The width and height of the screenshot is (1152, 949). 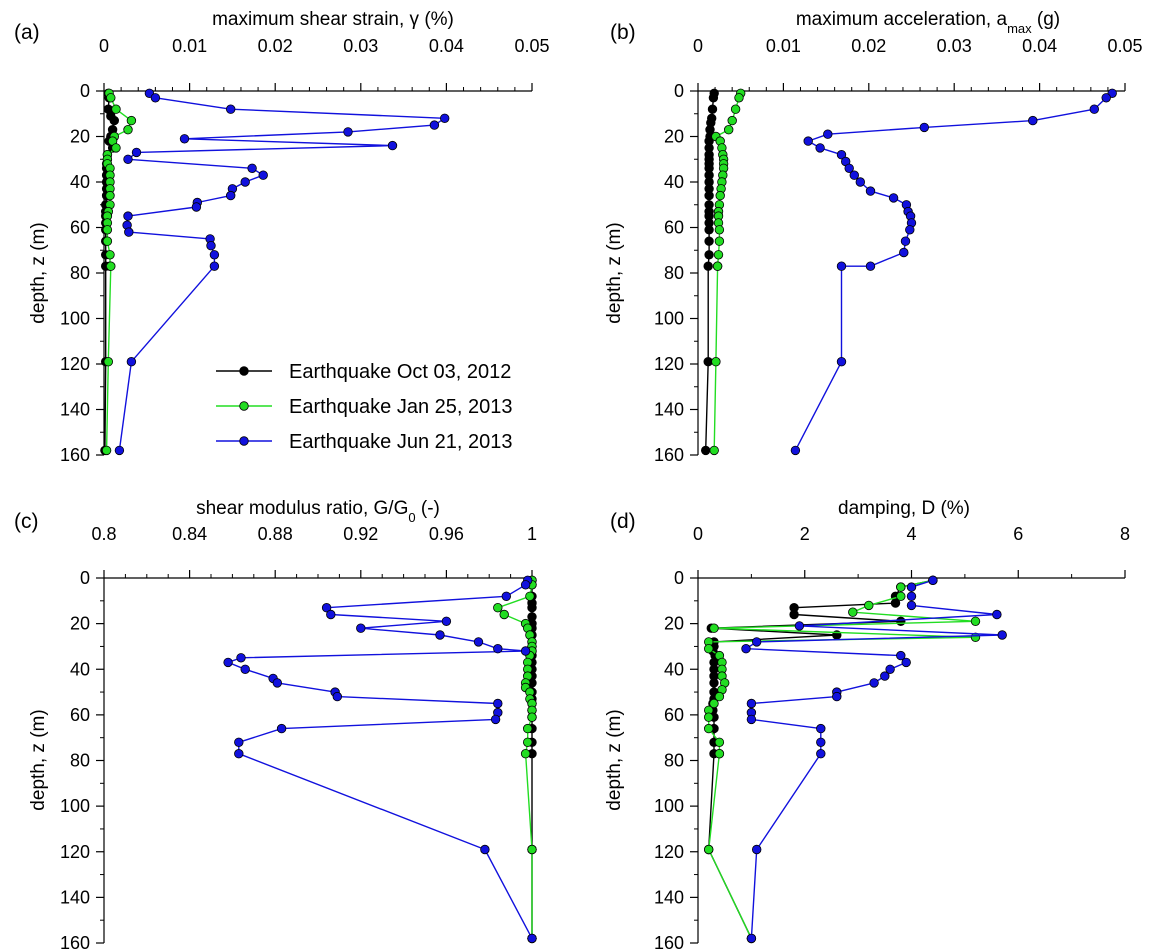 What do you see at coordinates (360, 534) in the screenshot?
I see `x-tick-label-c: 0.92` at bounding box center [360, 534].